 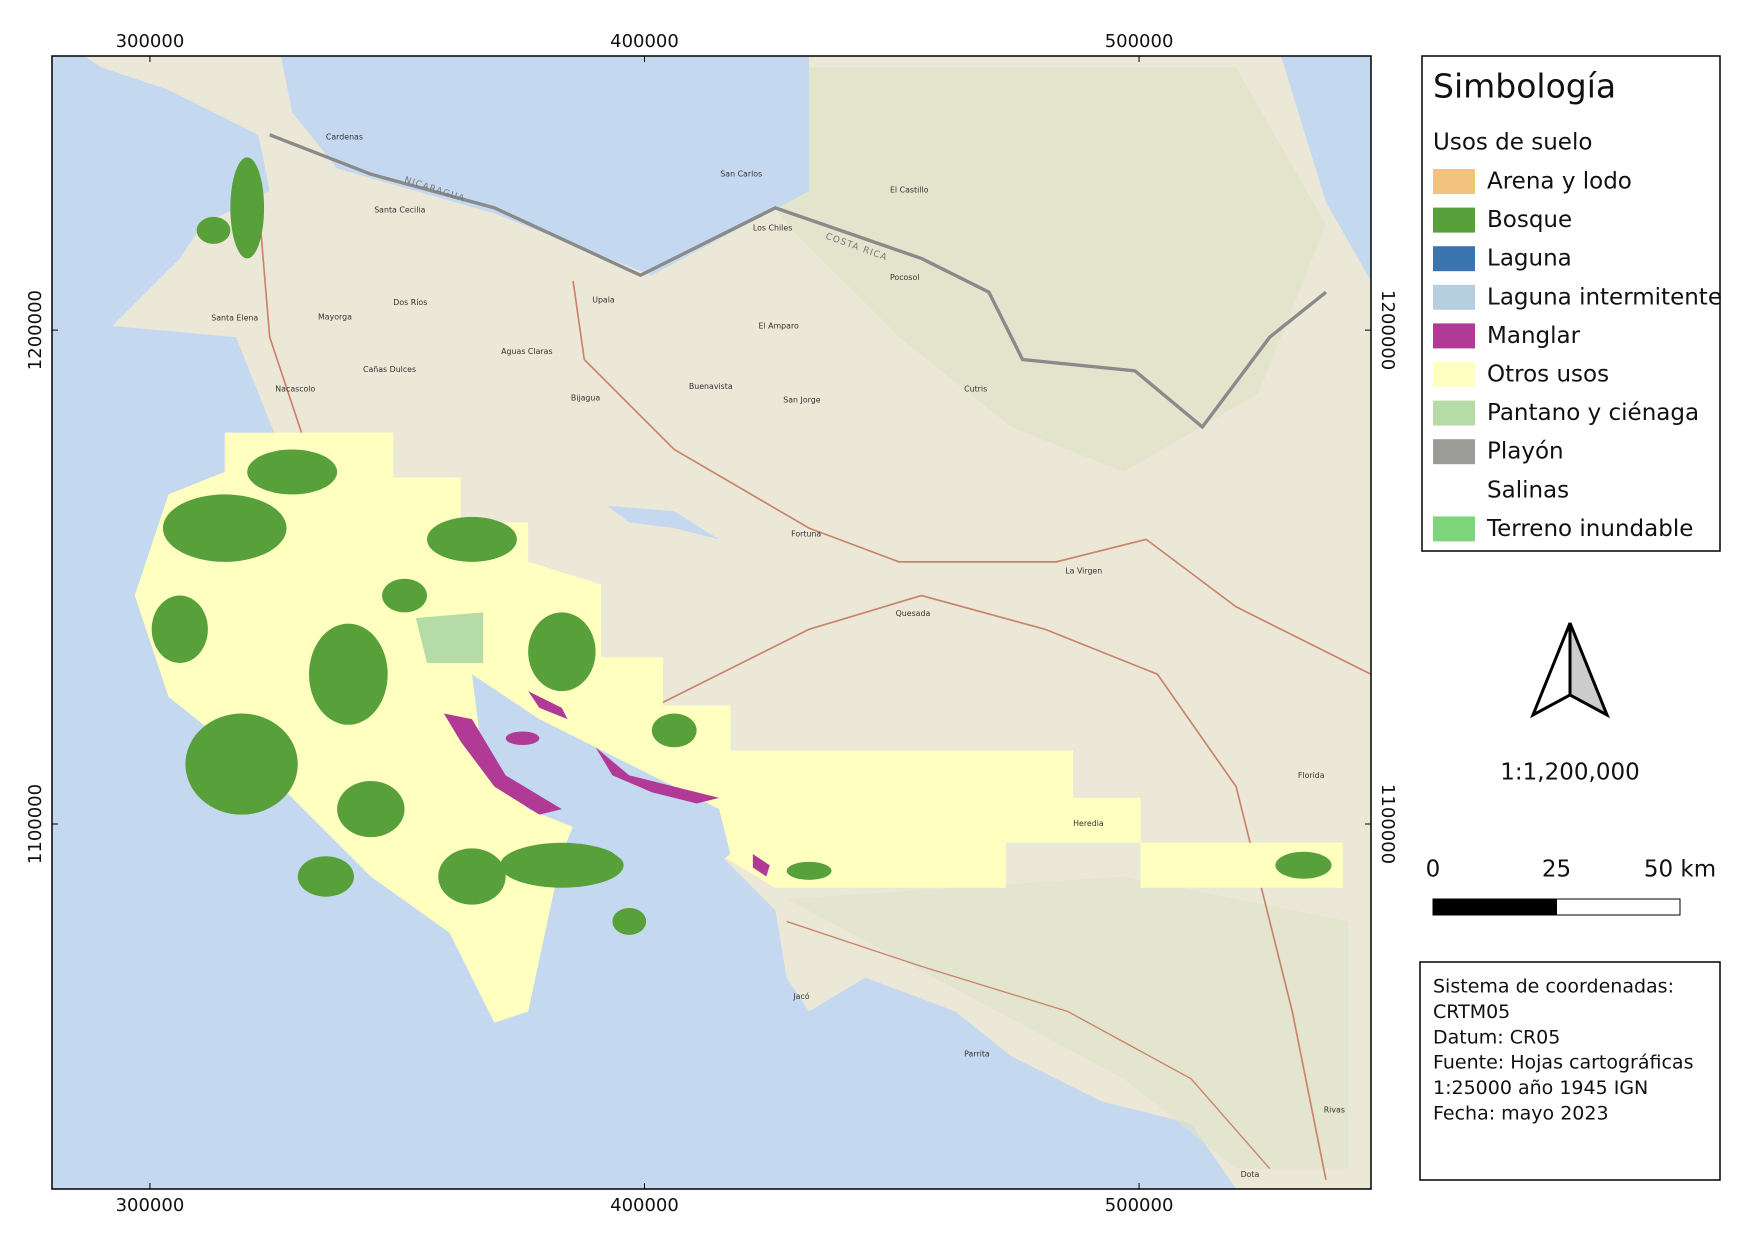 What do you see at coordinates (1524, 86) in the screenshot?
I see `legend-title: Simbología` at bounding box center [1524, 86].